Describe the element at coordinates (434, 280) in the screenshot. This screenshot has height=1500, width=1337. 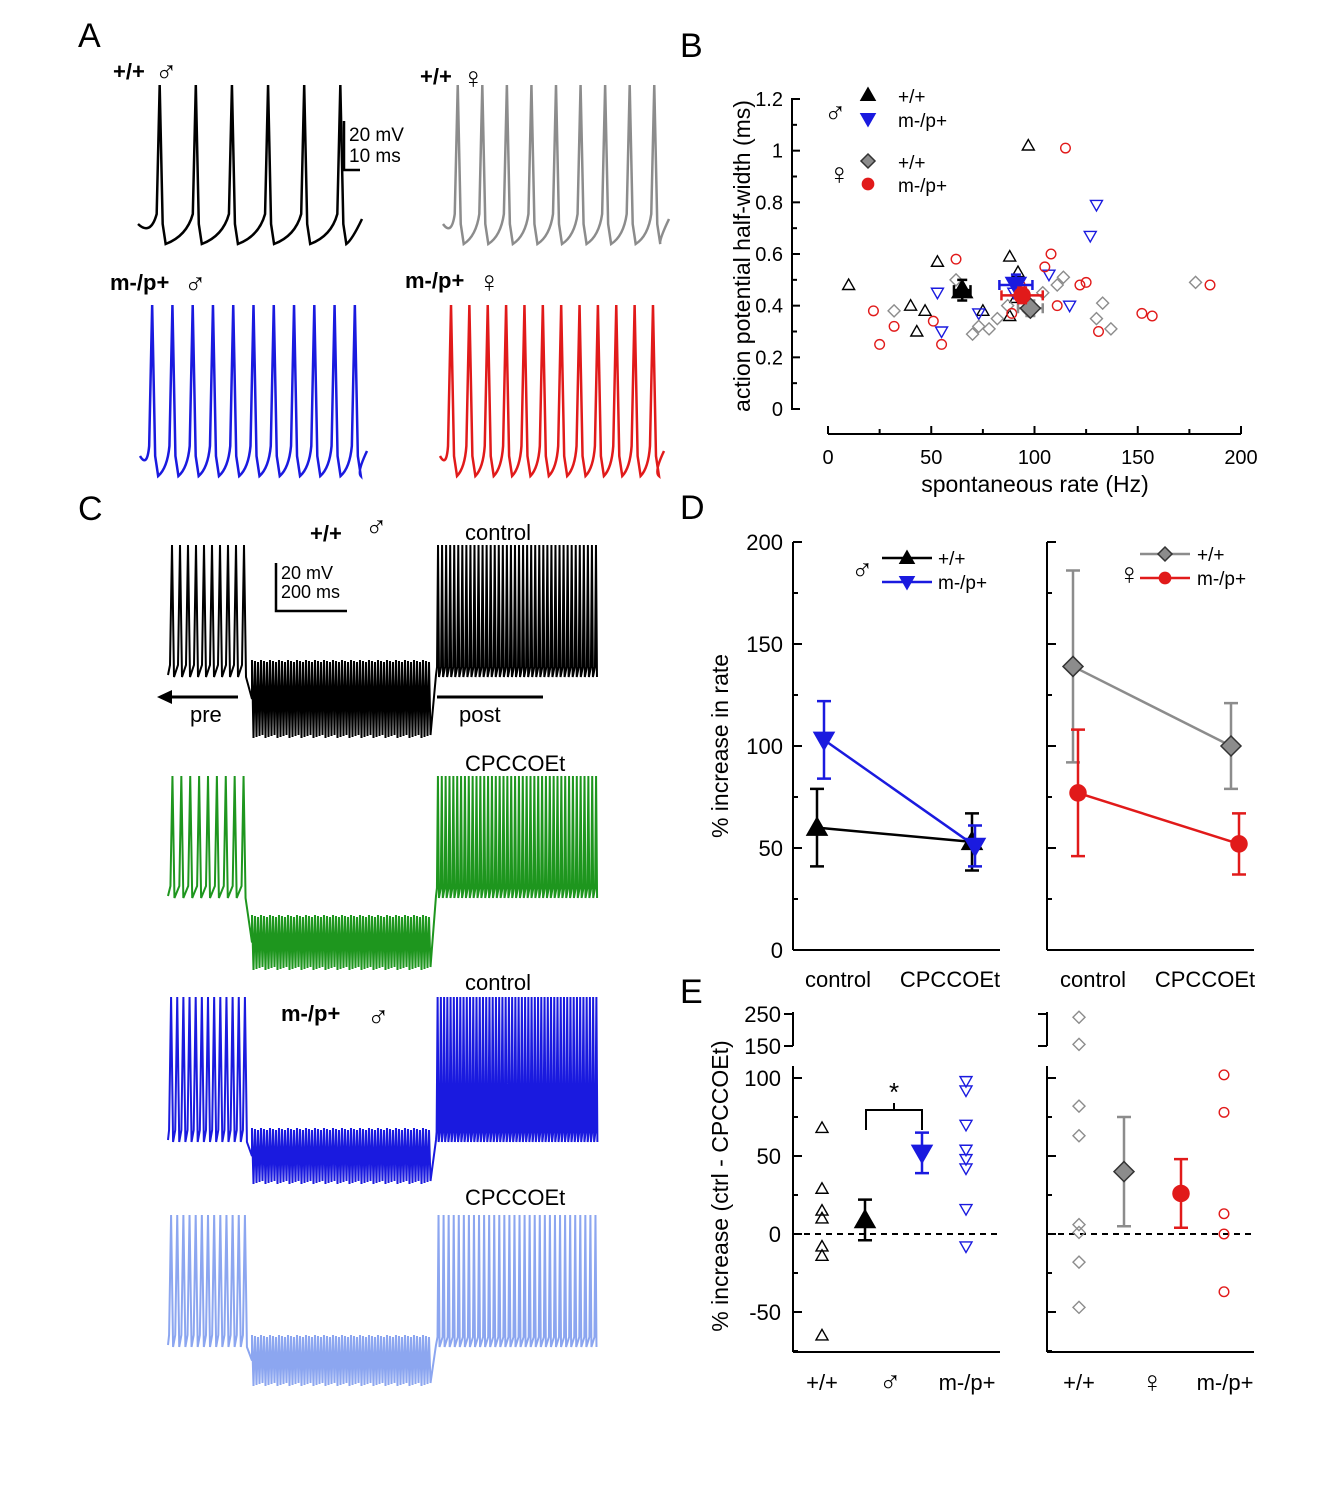
I see `trace-a4-title: m-/p+` at that location.